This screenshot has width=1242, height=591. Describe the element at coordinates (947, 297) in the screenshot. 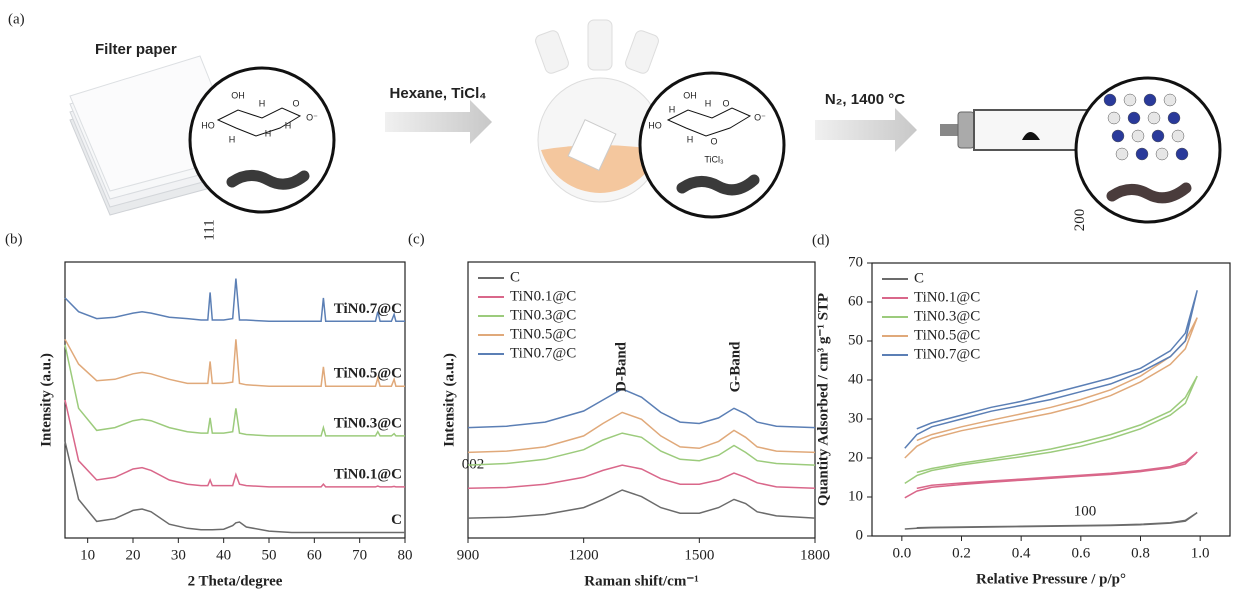

I see `legend-label: TiN0.1@C` at that location.